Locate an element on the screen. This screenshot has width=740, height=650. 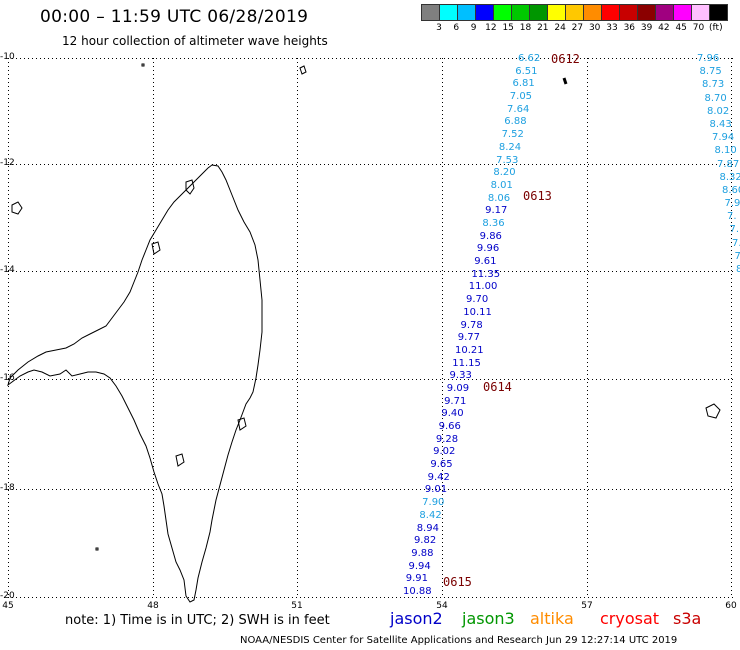
wave-height-value: 9.33 is located at coordinates (460, 376).